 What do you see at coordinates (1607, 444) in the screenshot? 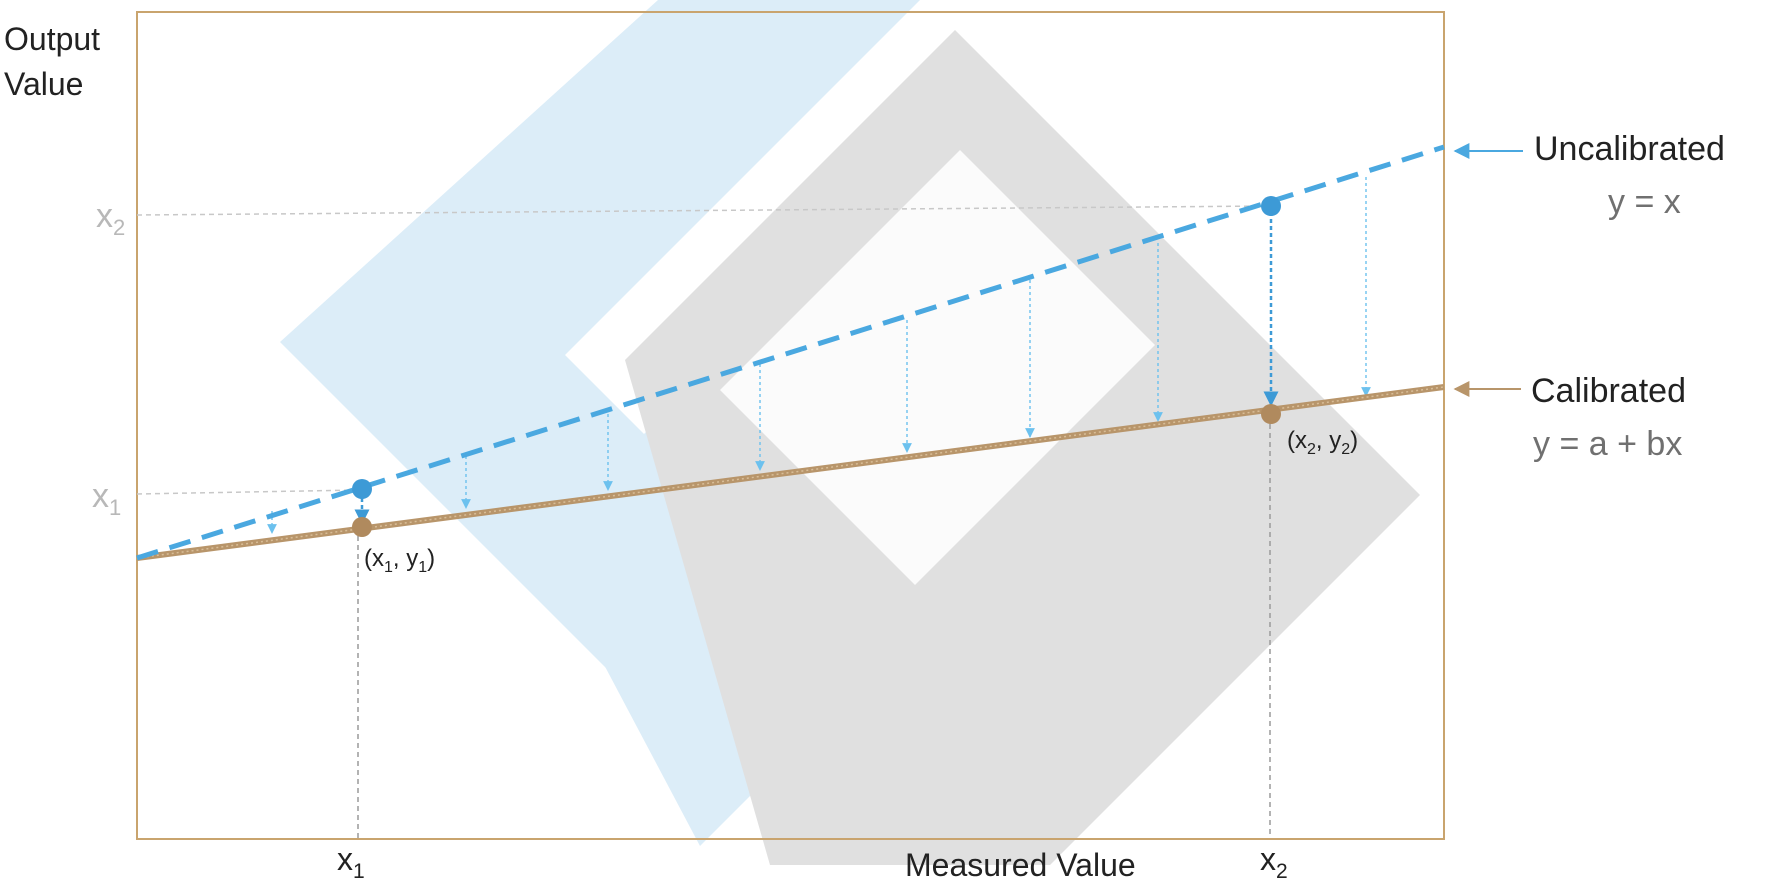
I see `calibrated-equation: y = a + bx` at bounding box center [1607, 444].